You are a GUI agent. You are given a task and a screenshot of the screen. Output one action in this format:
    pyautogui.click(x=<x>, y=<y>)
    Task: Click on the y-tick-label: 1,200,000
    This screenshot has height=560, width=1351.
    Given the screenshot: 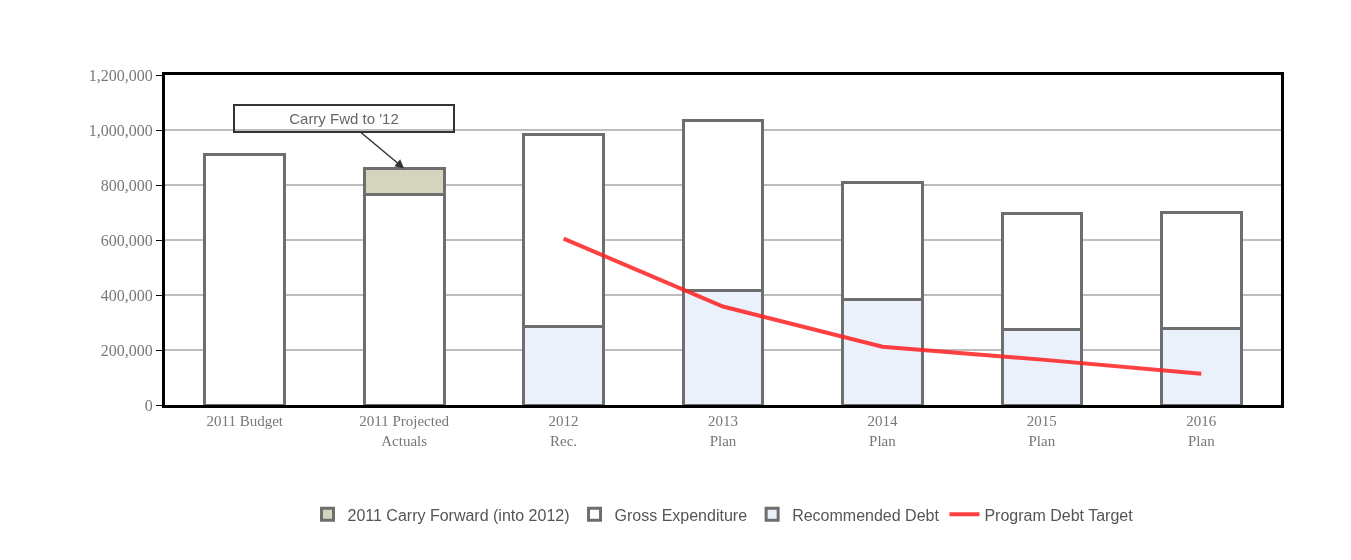 What is the action you would take?
    pyautogui.click(x=120, y=75)
    